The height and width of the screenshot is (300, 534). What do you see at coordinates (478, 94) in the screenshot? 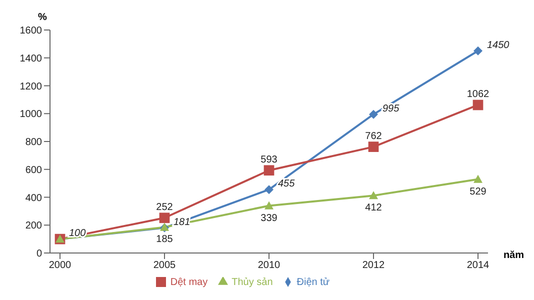
I see `data-label: 1062` at bounding box center [478, 94].